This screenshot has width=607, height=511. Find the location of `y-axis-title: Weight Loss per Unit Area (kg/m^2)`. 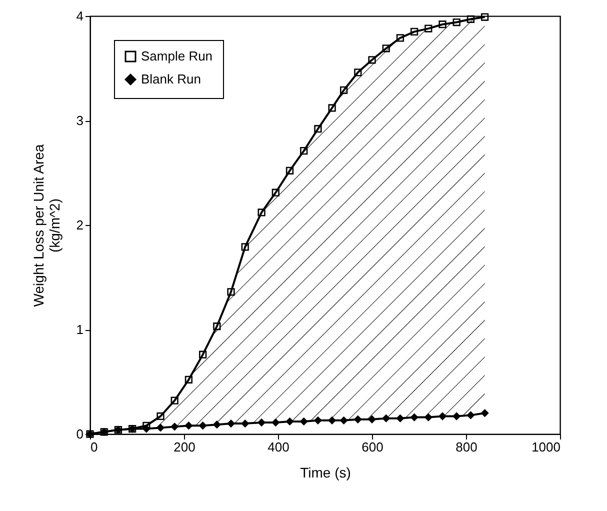

y-axis-title: Weight Loss per Unit Area (kg/m^2) is located at coordinates (46, 225).